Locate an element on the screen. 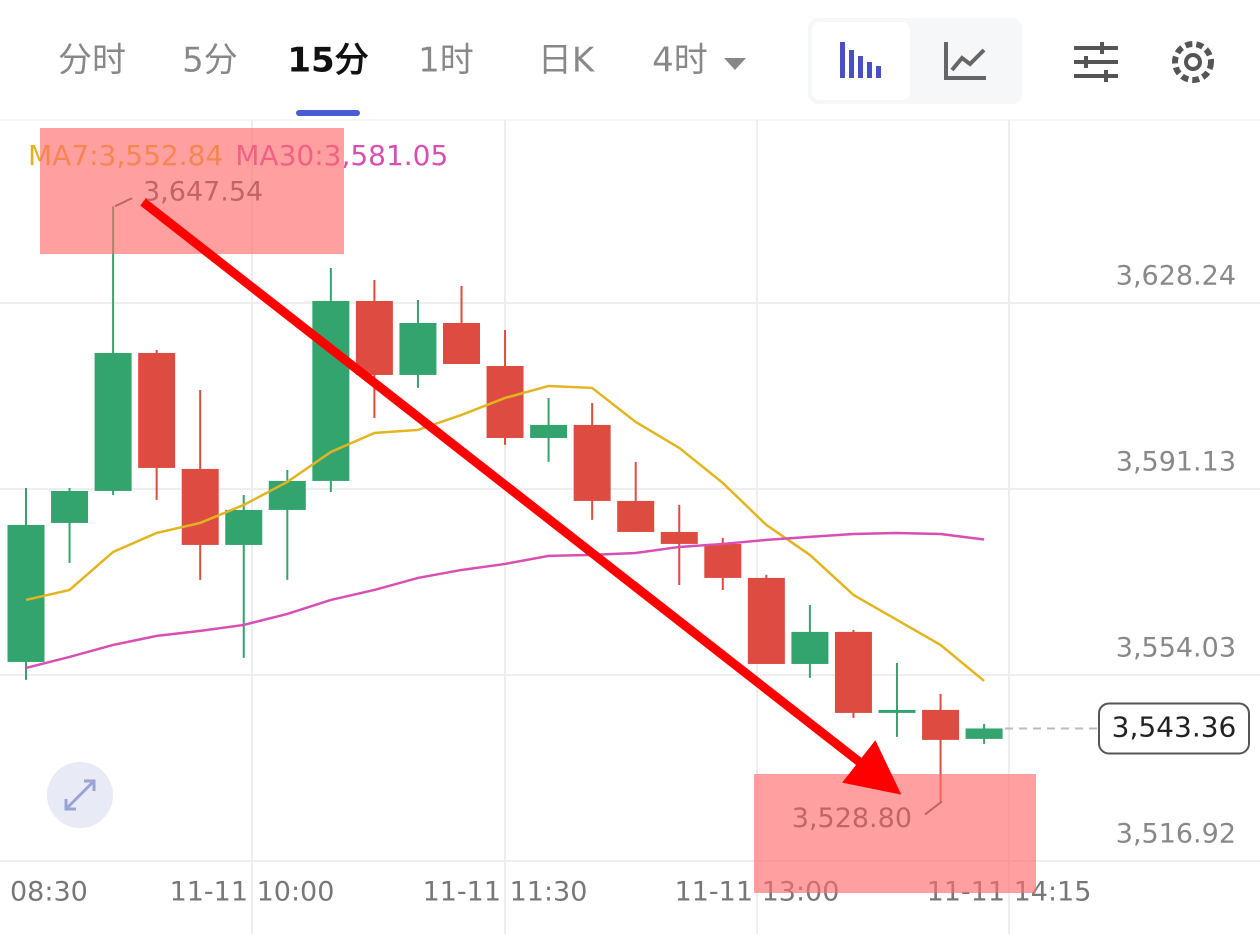 This screenshot has height=934, width=1260. y-tick-label: 3,554.03 is located at coordinates (1176, 647).